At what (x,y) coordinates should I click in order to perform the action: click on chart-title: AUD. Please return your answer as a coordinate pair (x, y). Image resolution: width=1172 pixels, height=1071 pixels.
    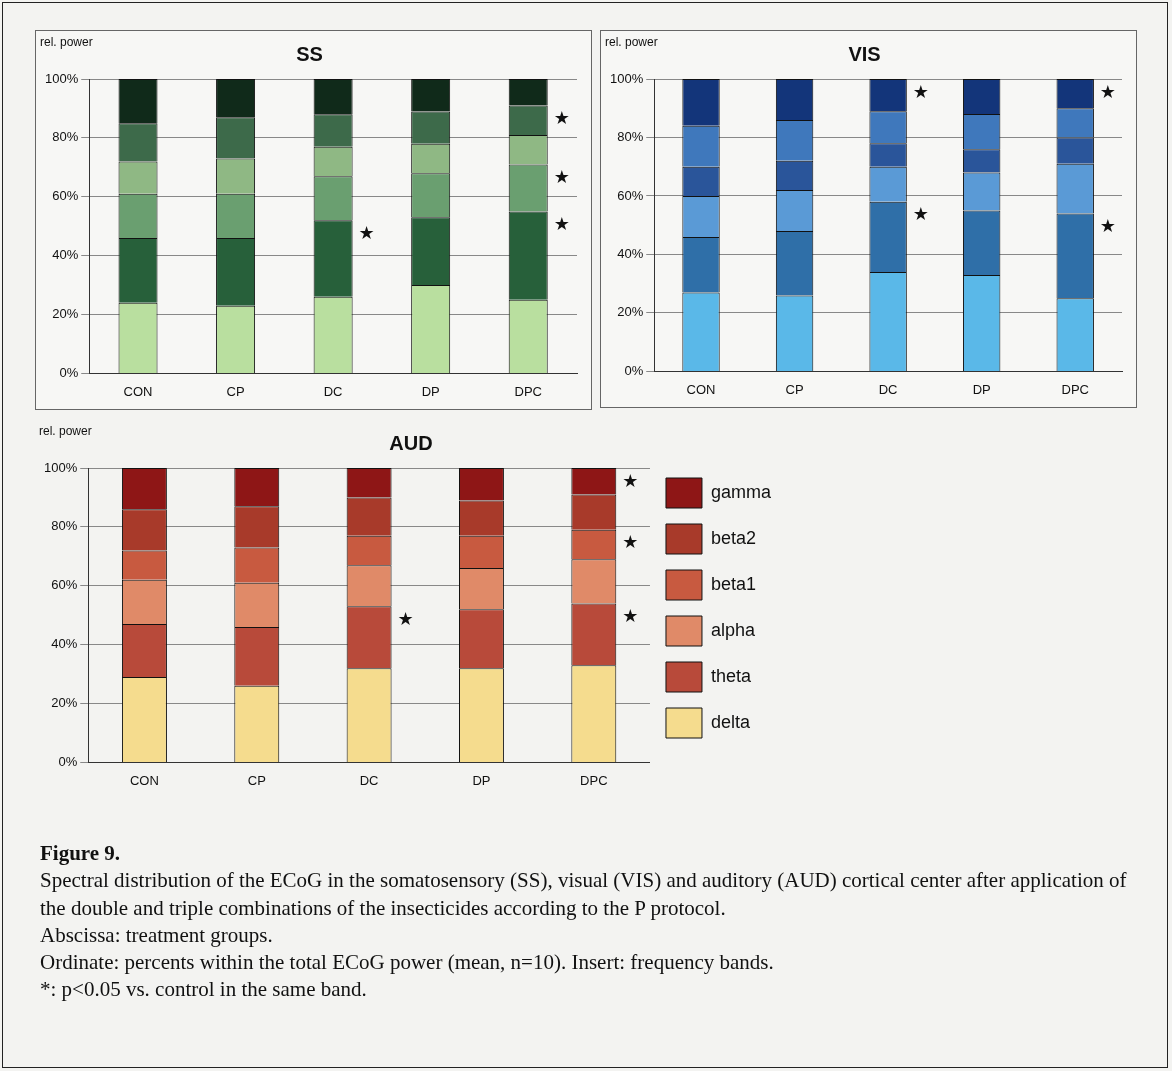
    Looking at the image, I should click on (411, 442).